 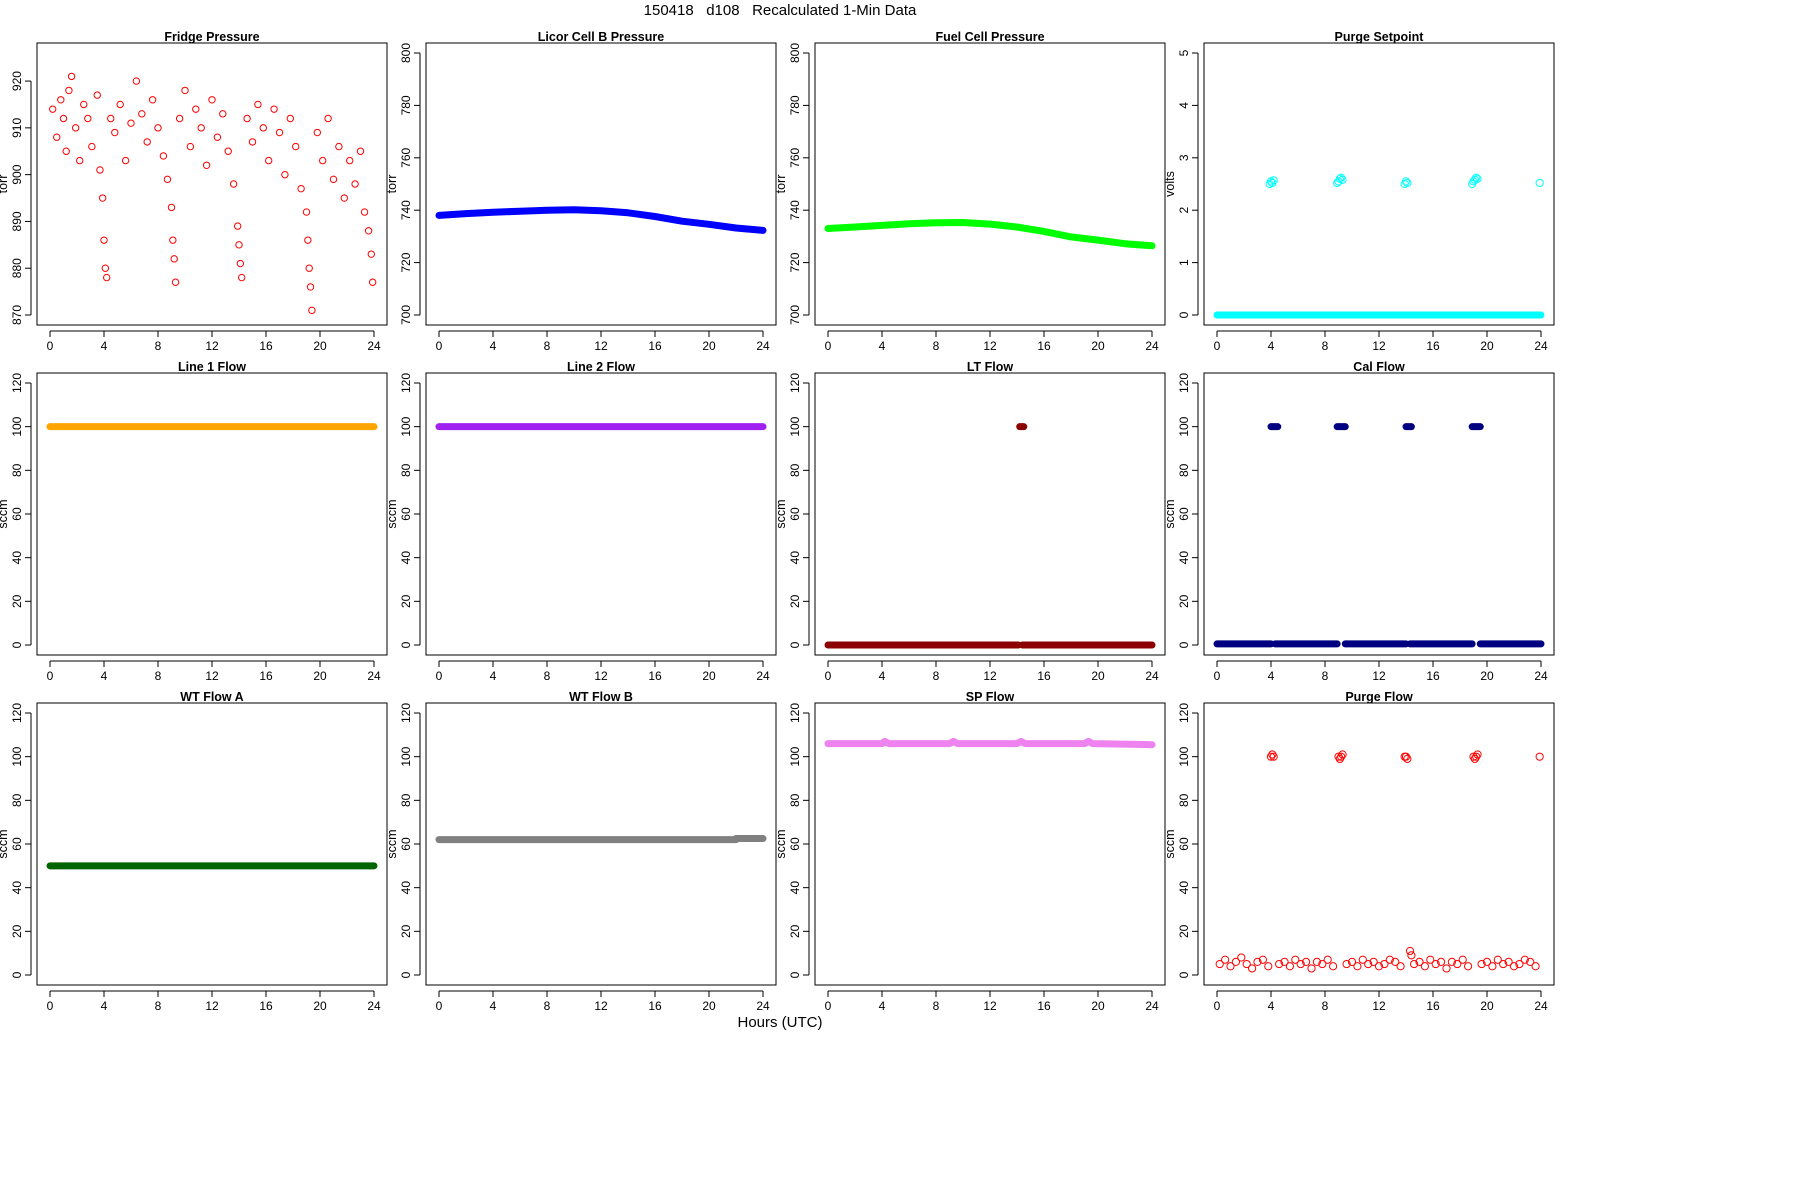 I want to click on y-axis-label: sccm, so click(x=392, y=843).